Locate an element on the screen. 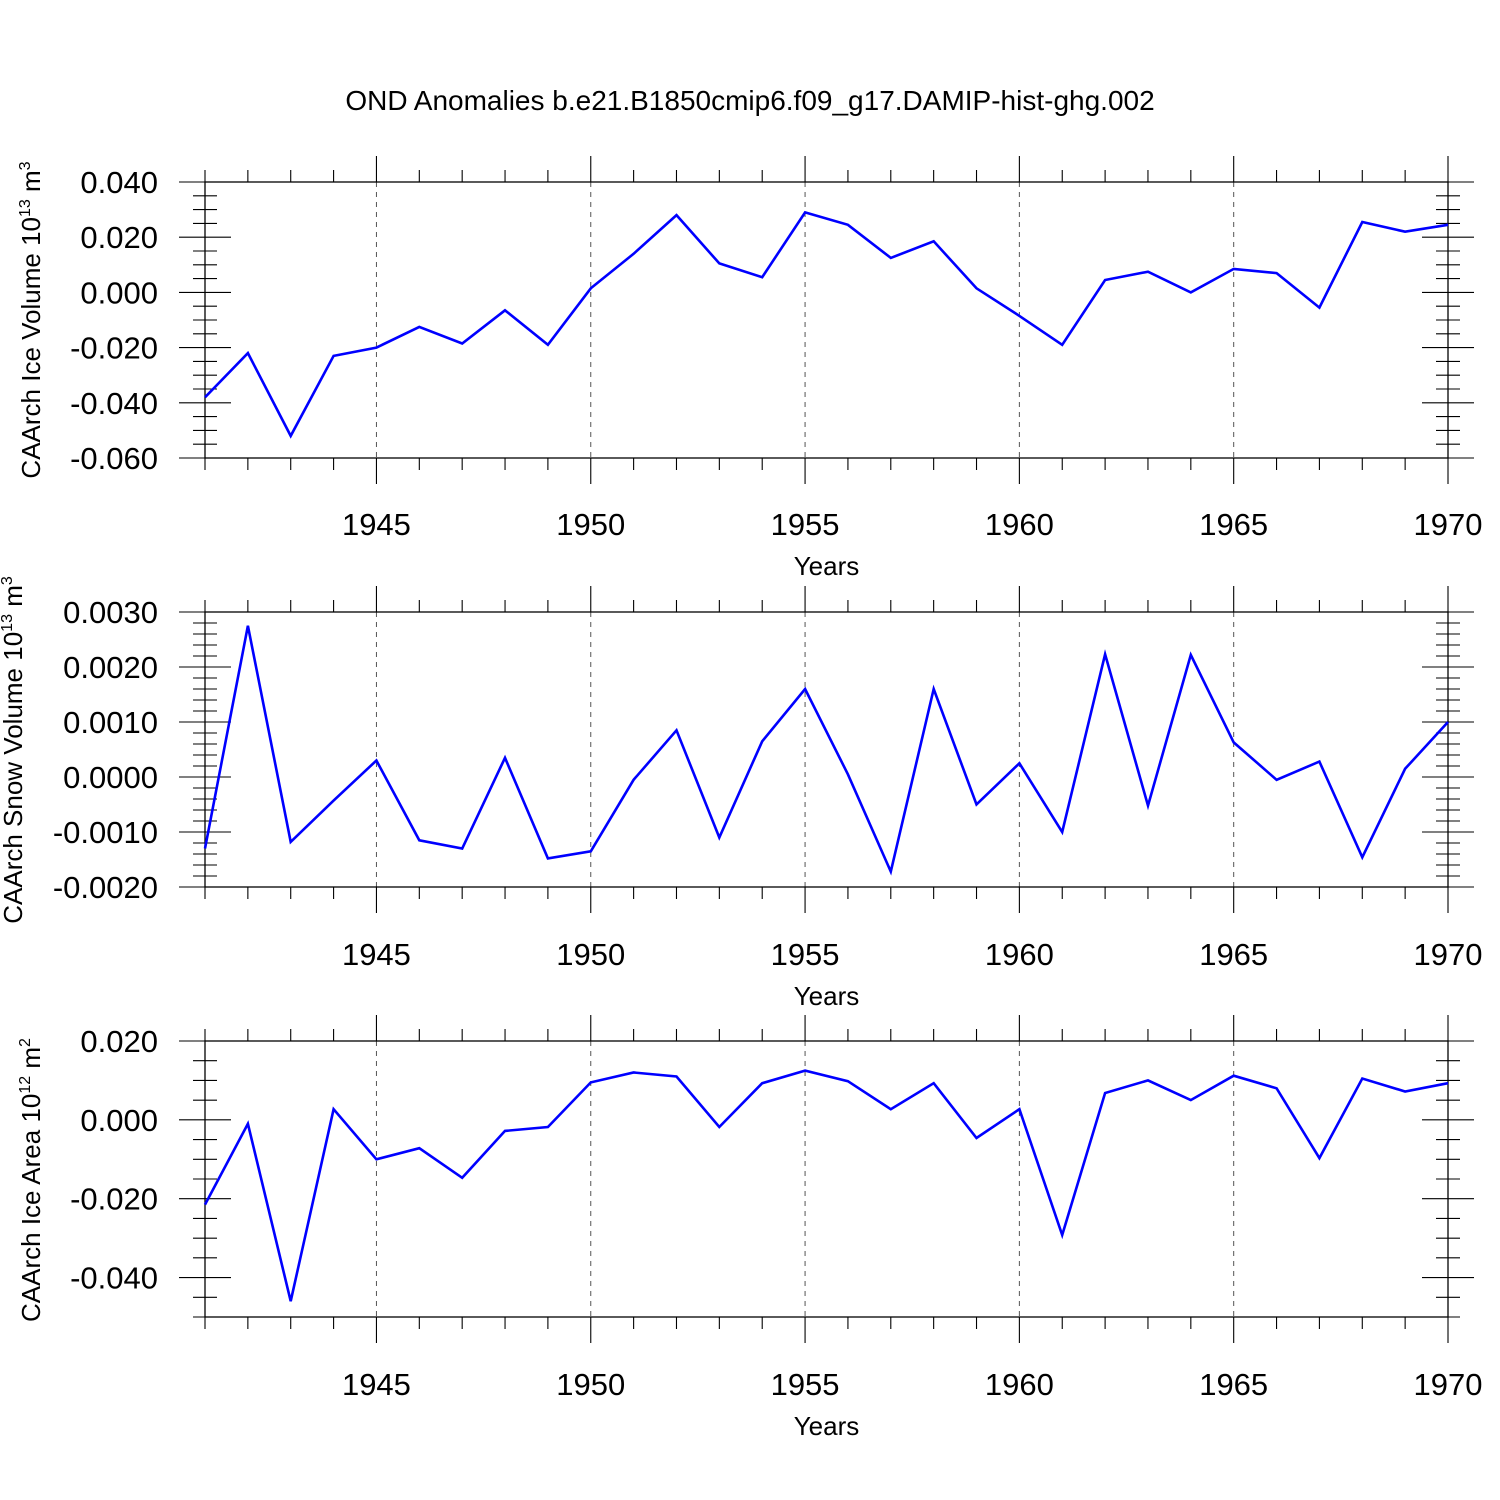  y-tick-label: 0.040 is located at coordinates (119, 182).